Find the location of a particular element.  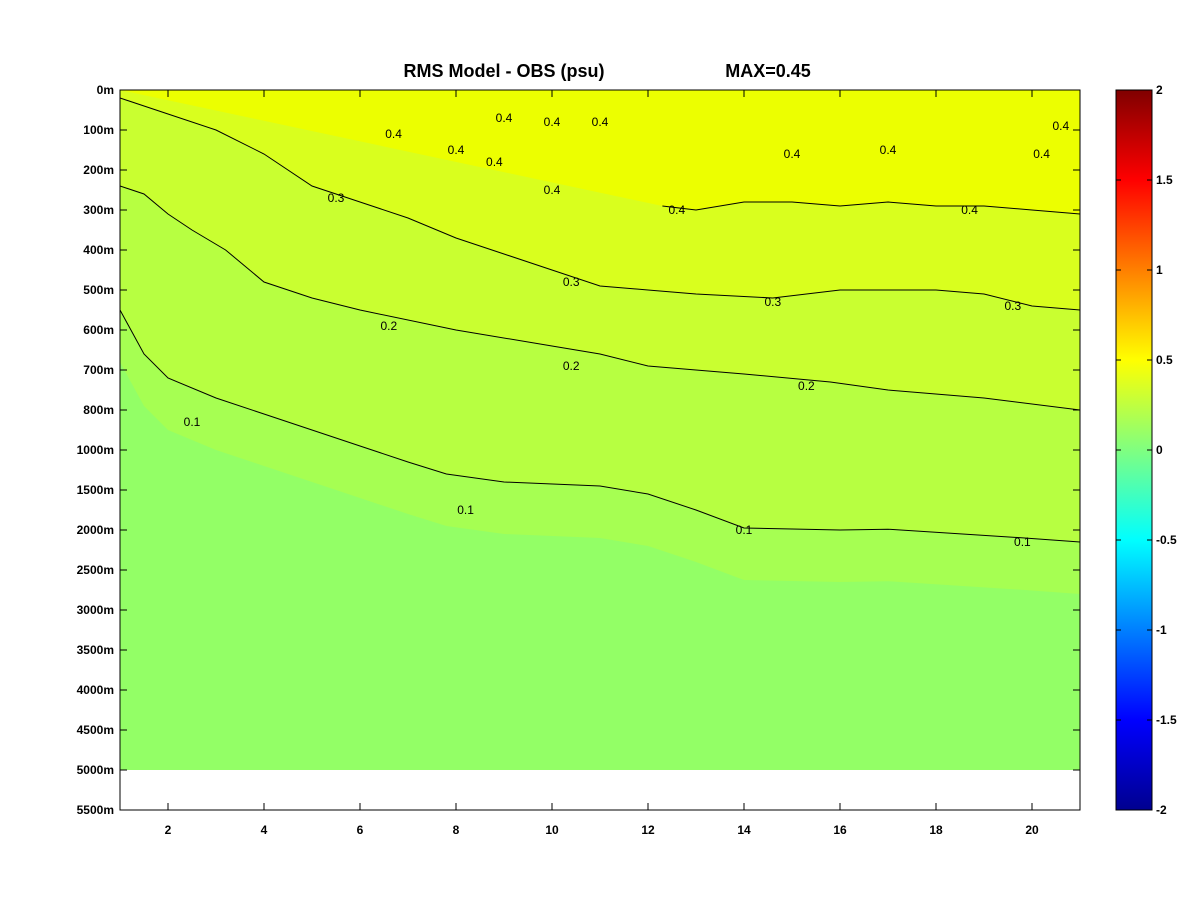

y-tick-label: 5000m is located at coordinates (95, 770).